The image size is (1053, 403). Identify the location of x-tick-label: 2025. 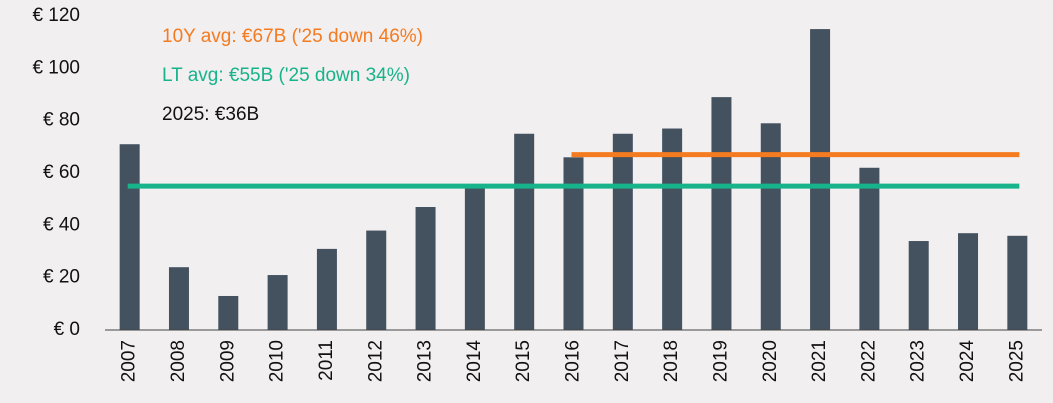
(1016, 361).